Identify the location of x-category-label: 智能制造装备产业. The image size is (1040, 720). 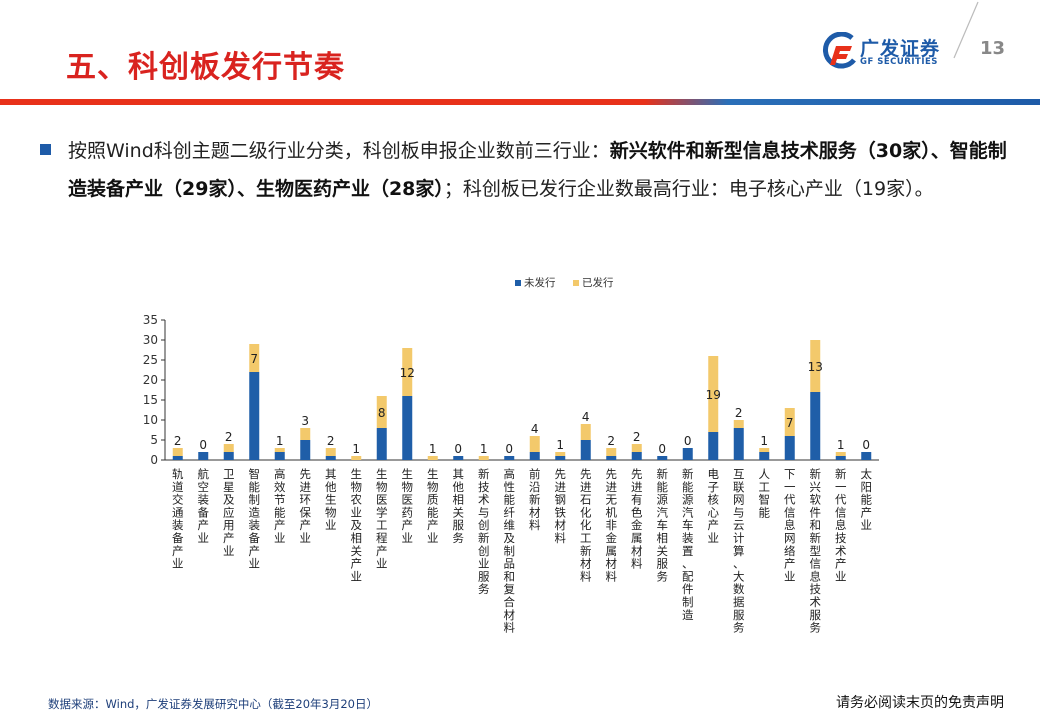
(255, 519).